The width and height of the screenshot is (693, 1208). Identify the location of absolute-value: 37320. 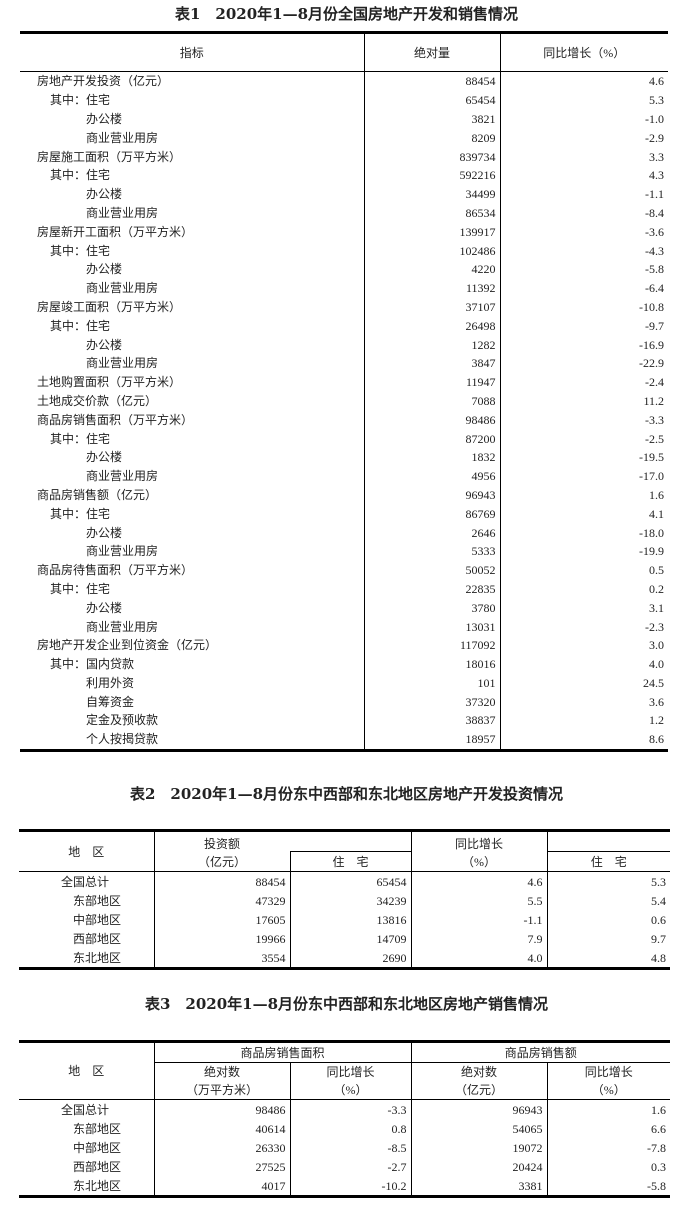
(432, 702).